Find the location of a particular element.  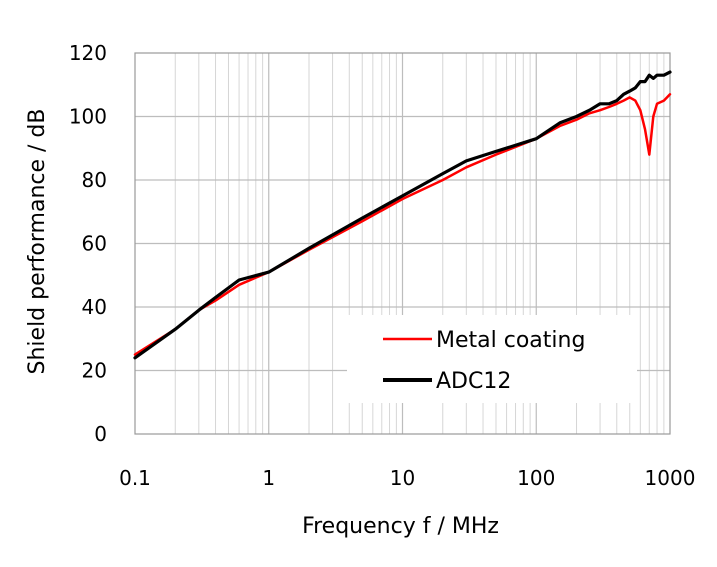

x-tick-label: 10 is located at coordinates (402, 478).